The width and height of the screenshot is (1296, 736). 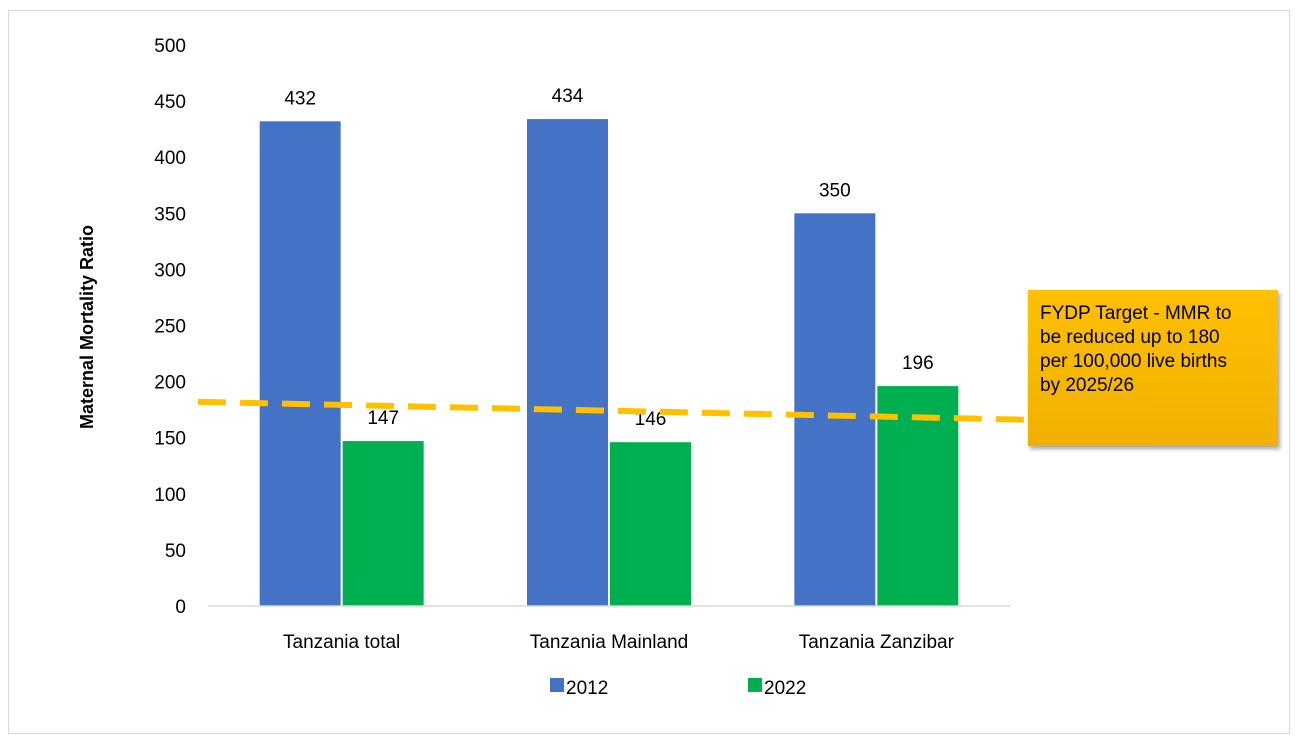 What do you see at coordinates (87, 327) in the screenshot?
I see `y-axis-label: Maternal Mortality Ratio` at bounding box center [87, 327].